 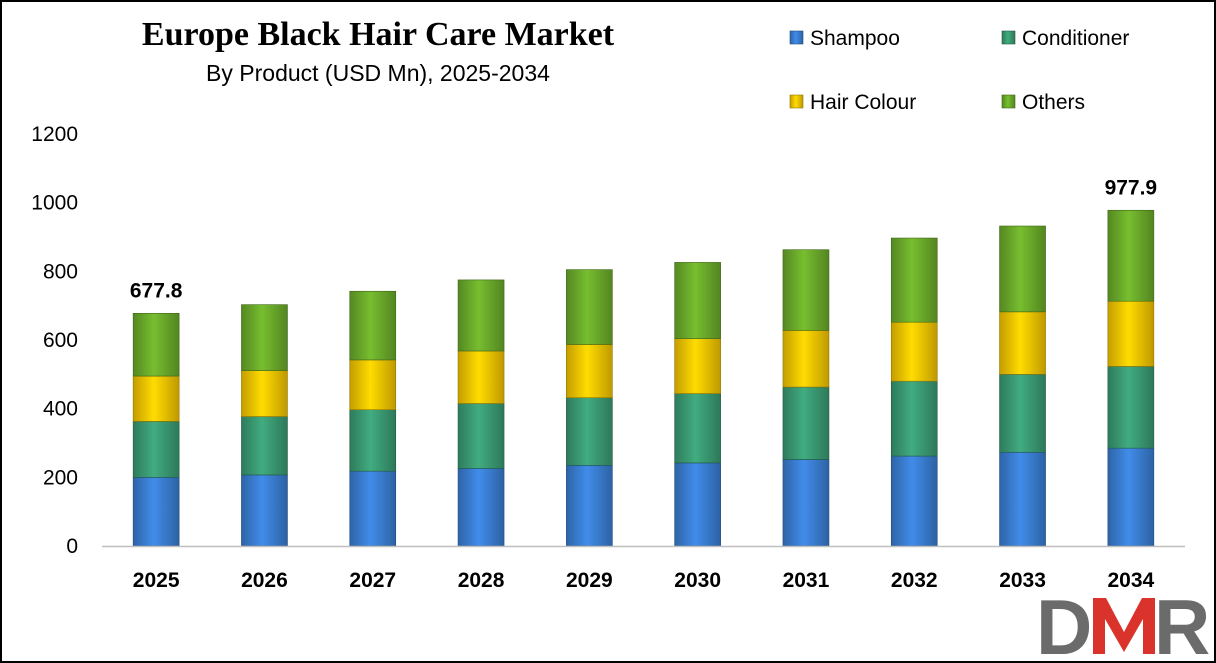 What do you see at coordinates (72, 546) in the screenshot?
I see `y-tick-label: 0` at bounding box center [72, 546].